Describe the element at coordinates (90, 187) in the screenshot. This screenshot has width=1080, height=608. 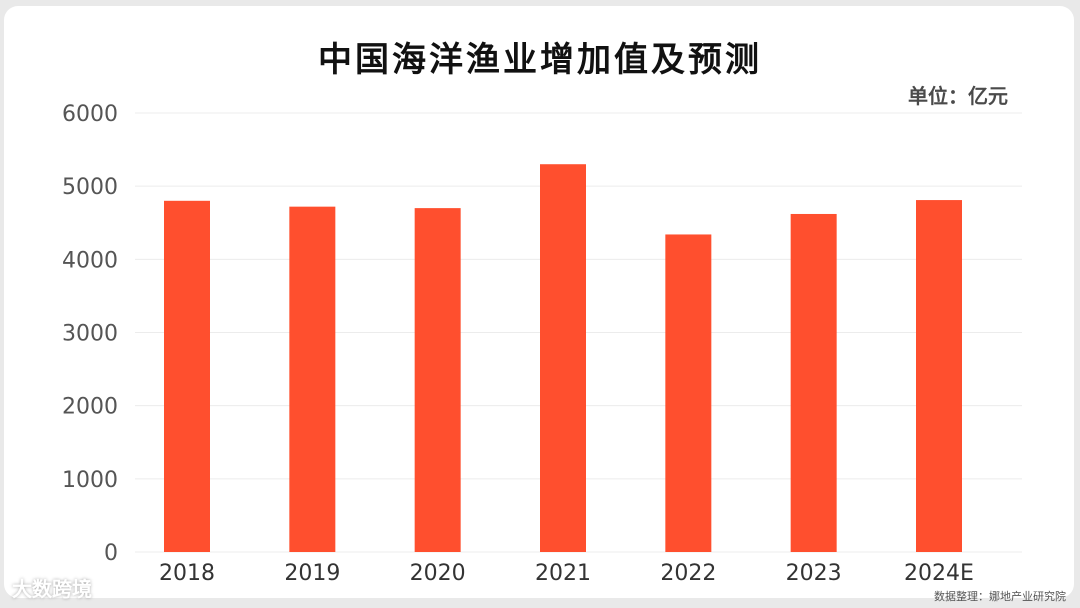
I see `y-tick-label: 5000` at that location.